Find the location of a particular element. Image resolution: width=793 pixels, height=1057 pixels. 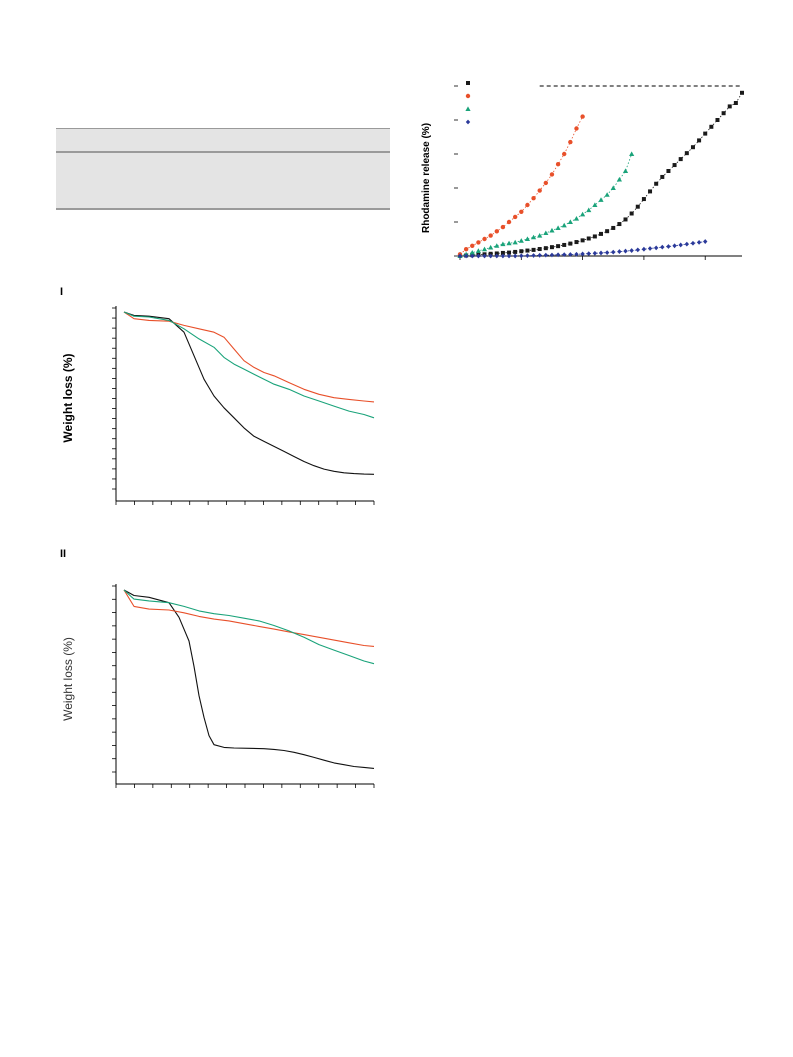

tga-II-ylabel: Weight loss (%) is located at coordinates (68, 679).